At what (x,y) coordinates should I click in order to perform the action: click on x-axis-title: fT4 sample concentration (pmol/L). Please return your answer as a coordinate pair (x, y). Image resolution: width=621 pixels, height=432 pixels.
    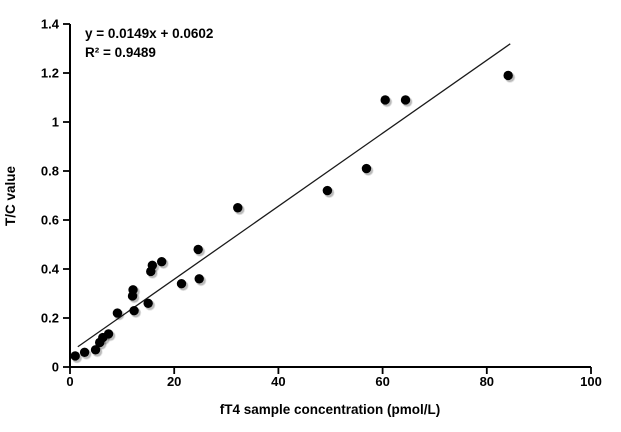
    Looking at the image, I should click on (330, 409).